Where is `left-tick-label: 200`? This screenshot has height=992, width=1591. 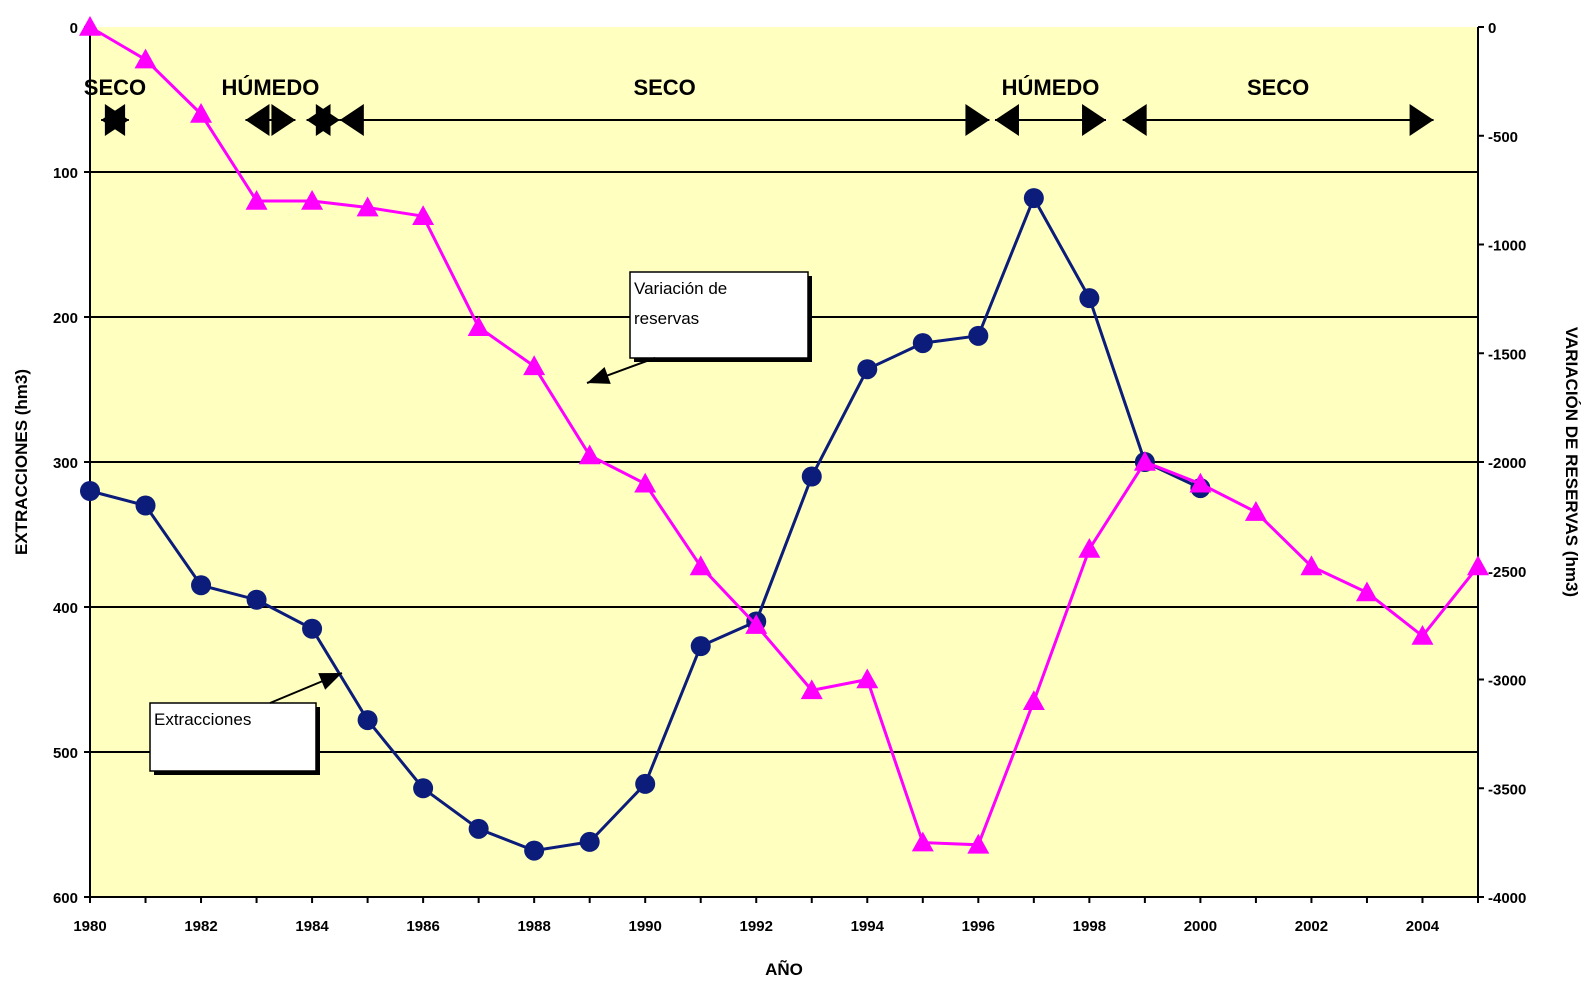
left-tick-label: 200 is located at coordinates (65, 318).